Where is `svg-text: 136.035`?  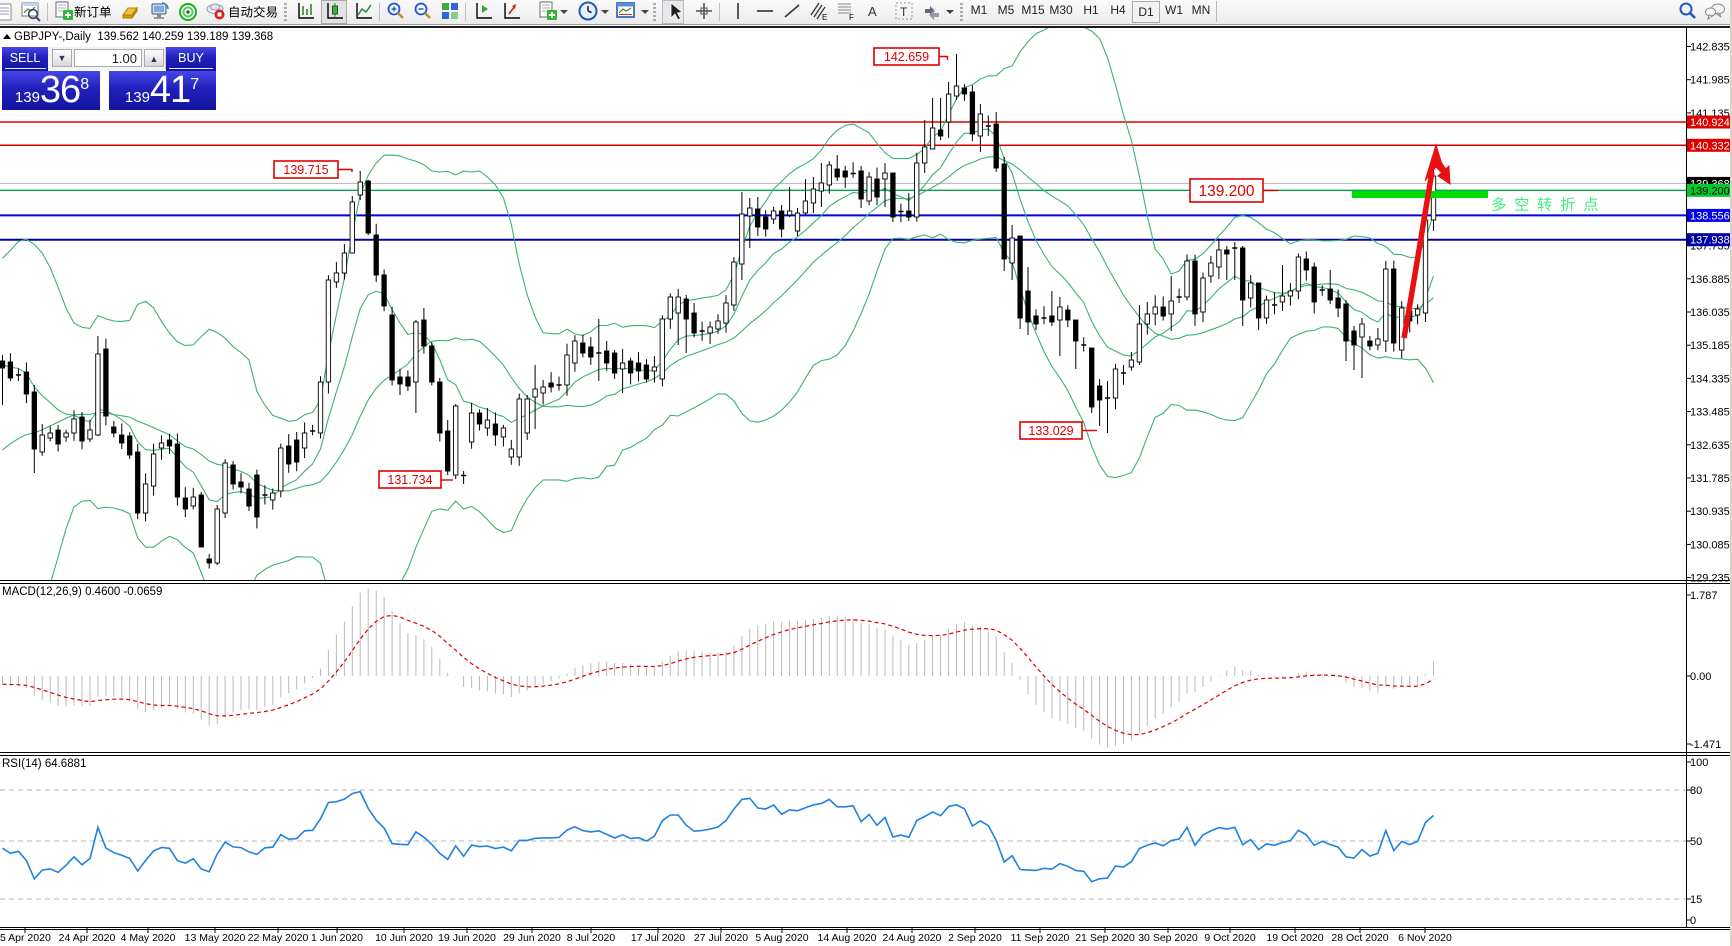
svg-text: 136.035 is located at coordinates (1710, 313).